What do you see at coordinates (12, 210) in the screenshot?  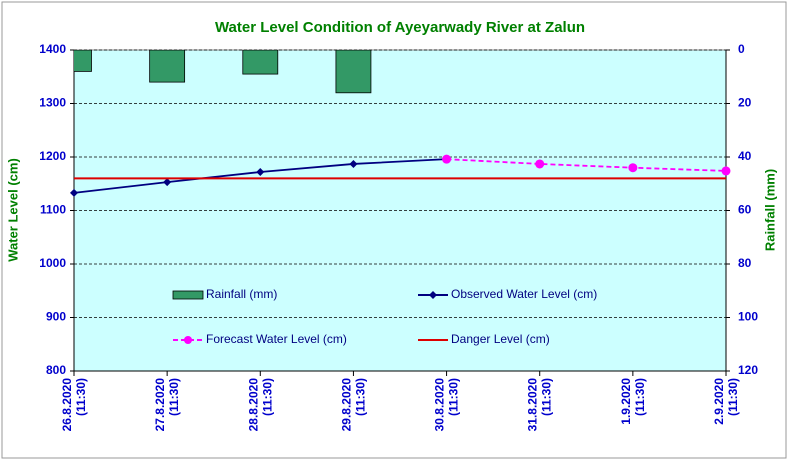 I see `y-axis-title: Water Level (cm)` at bounding box center [12, 210].